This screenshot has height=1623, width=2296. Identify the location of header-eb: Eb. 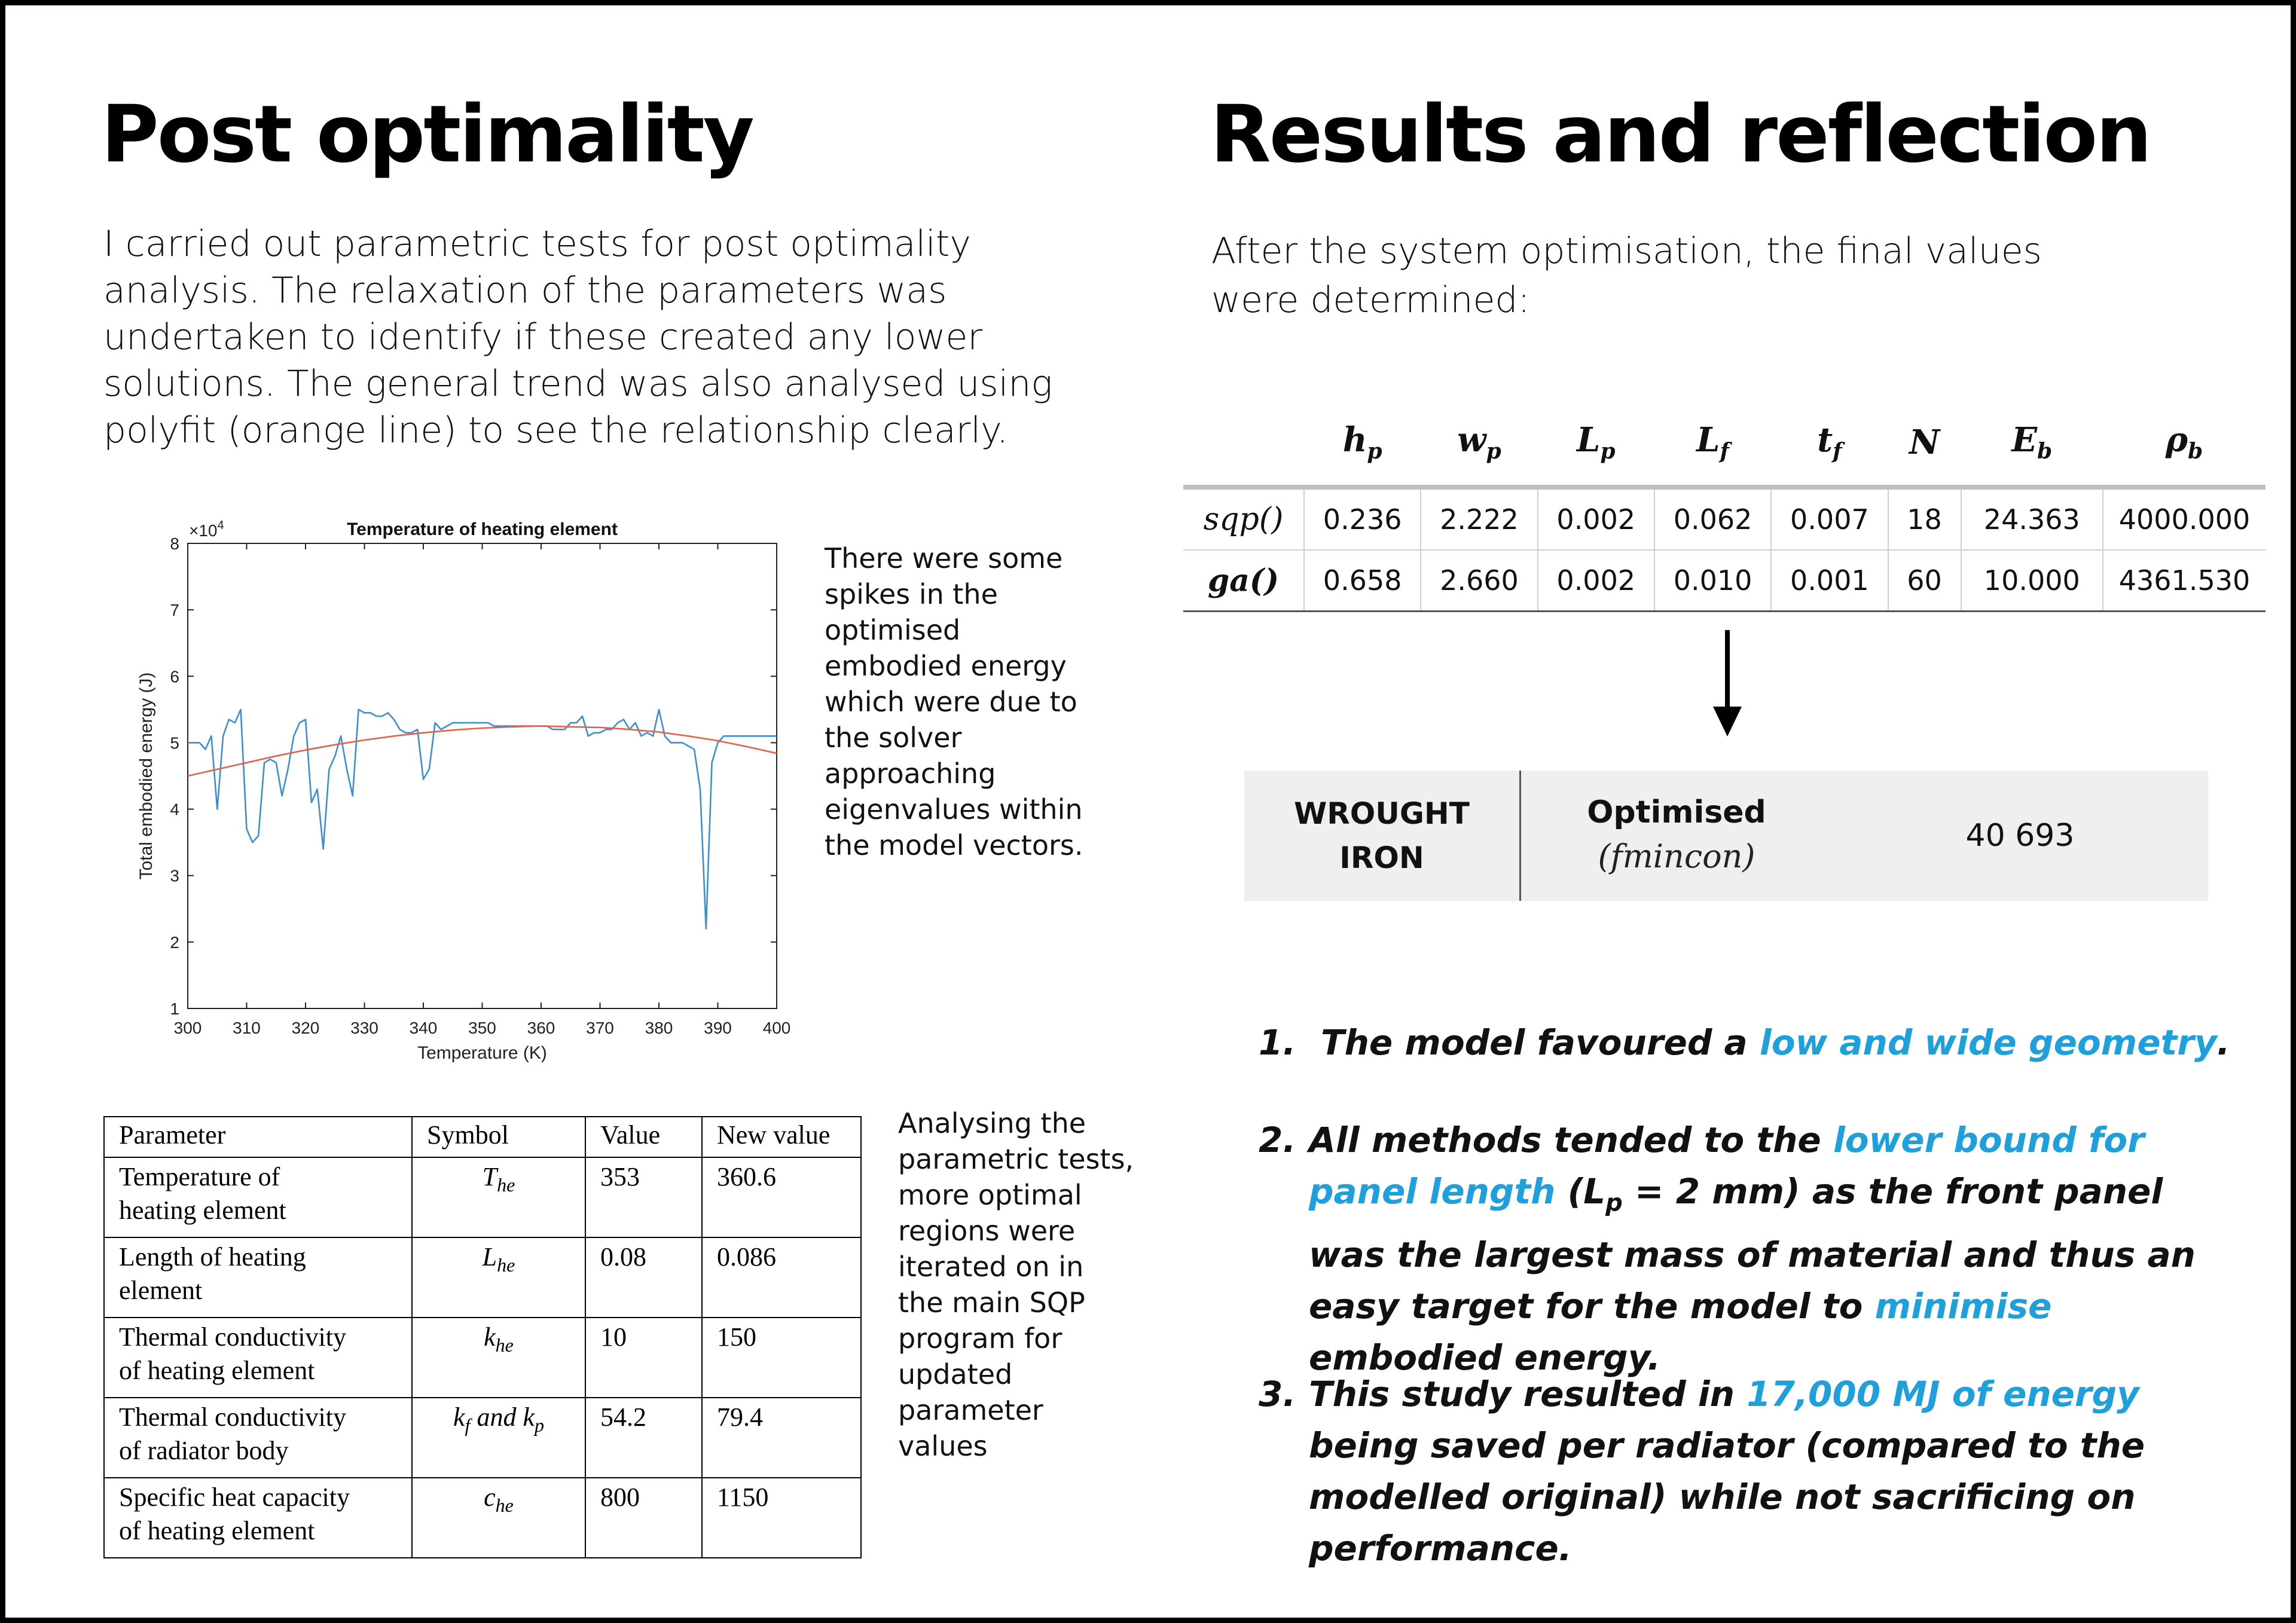
(2032, 445).